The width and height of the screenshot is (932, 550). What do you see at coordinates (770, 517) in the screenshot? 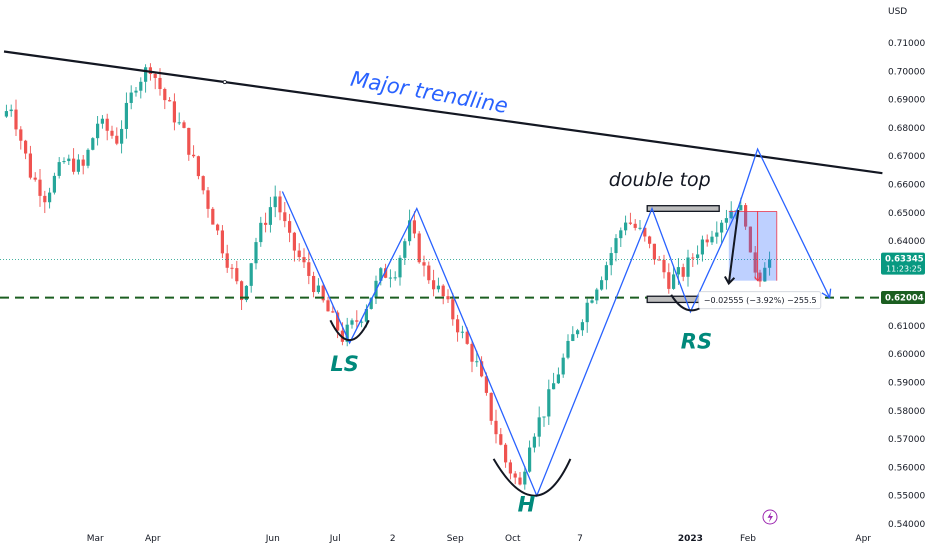
I see `flash-icon` at bounding box center [770, 517].